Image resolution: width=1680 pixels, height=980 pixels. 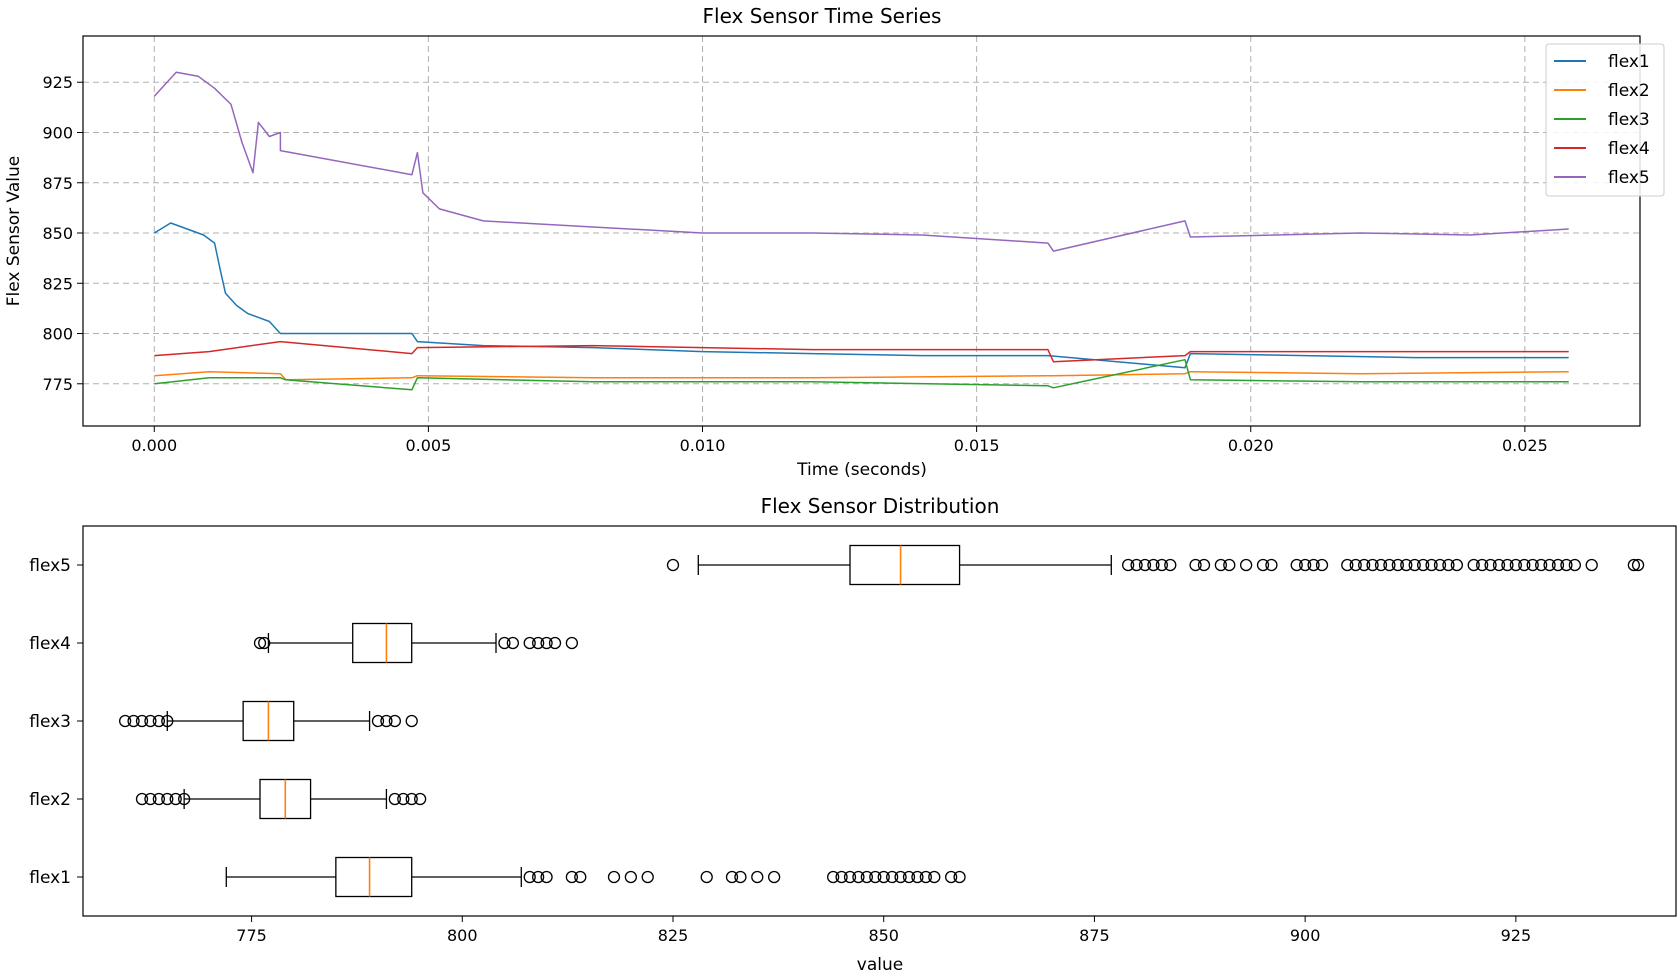 What do you see at coordinates (1525, 445) in the screenshot?
I see `x-tick-label: 0.025` at bounding box center [1525, 445].